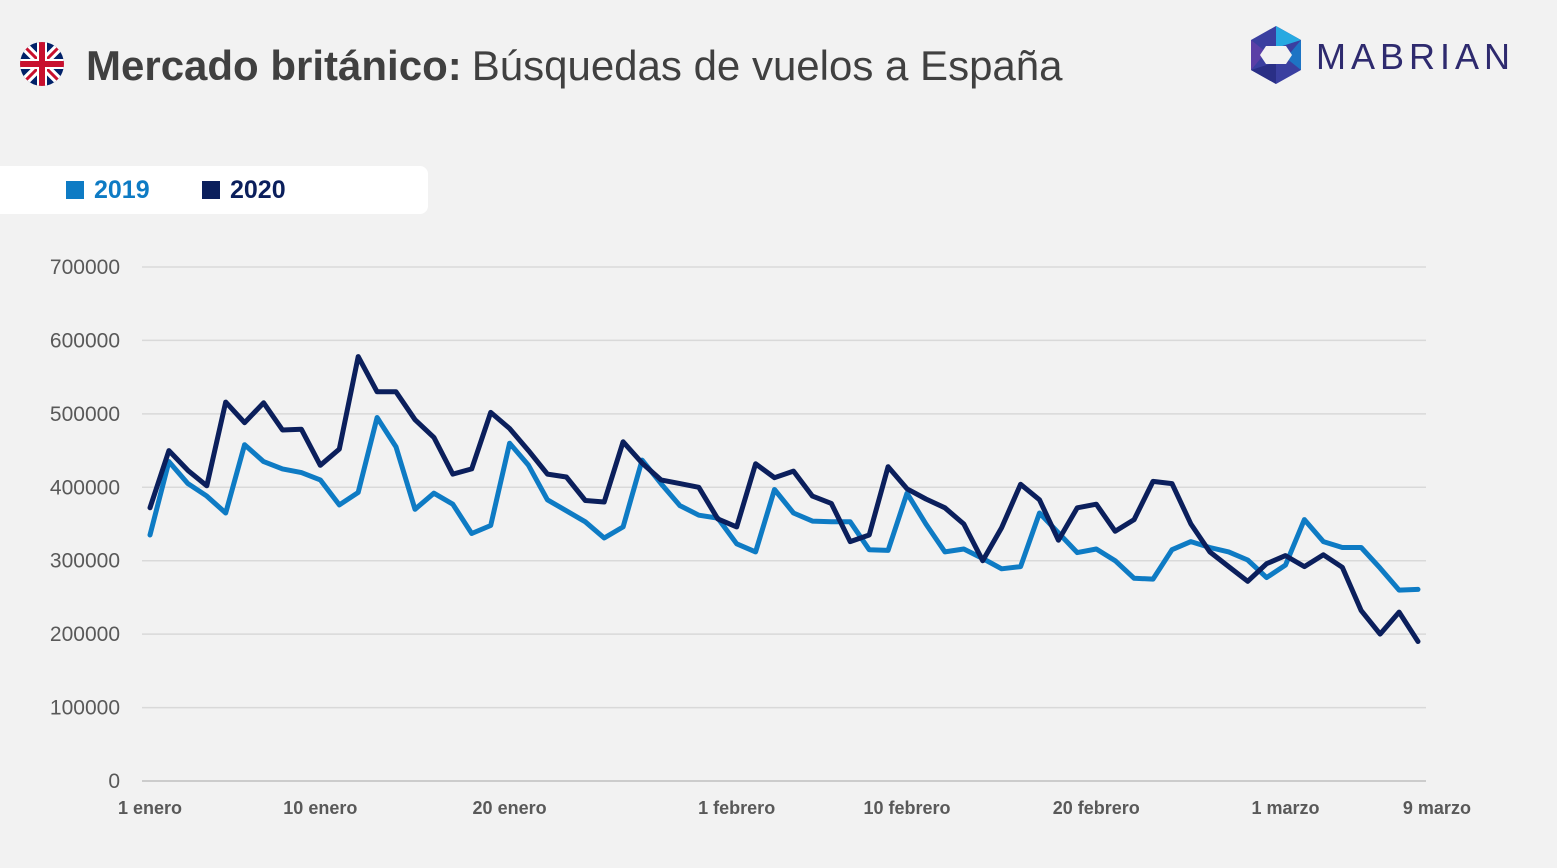 This screenshot has width=1557, height=868. Describe the element at coordinates (767, 65) in the screenshot. I see `title-subject: Búsquedas de vuelos a España` at that location.